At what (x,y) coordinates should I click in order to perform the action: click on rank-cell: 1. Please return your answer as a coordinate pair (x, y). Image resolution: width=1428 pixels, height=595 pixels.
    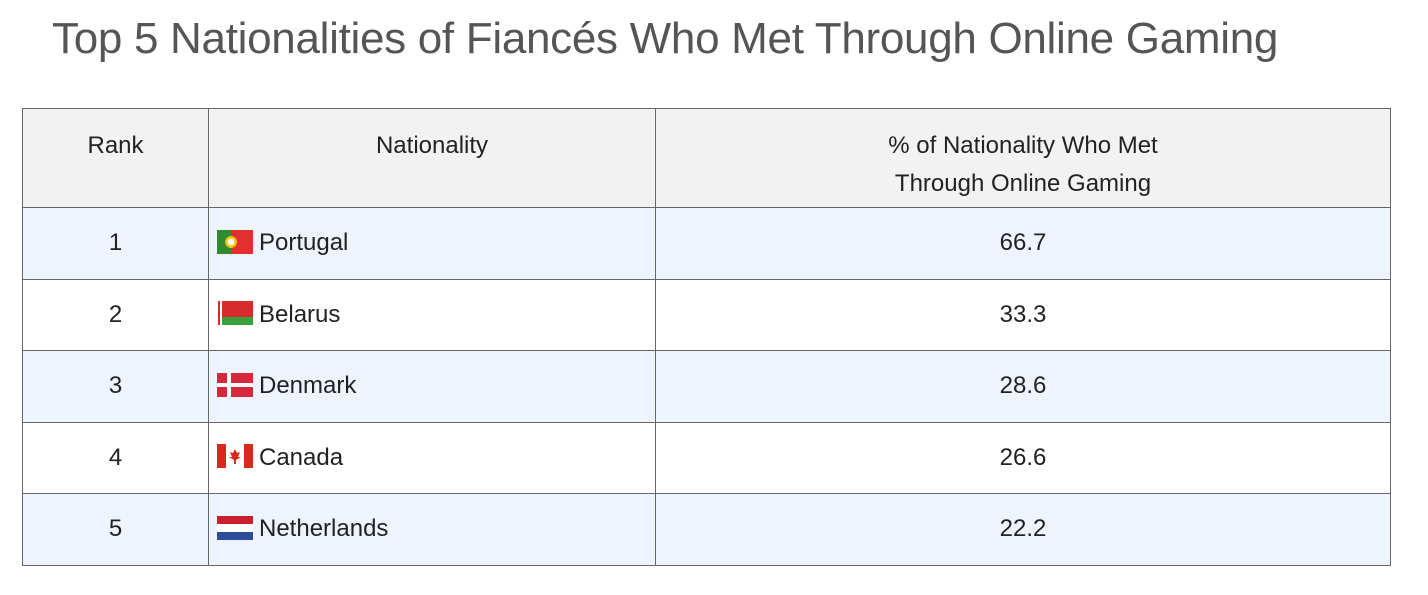
    Looking at the image, I should click on (115, 243).